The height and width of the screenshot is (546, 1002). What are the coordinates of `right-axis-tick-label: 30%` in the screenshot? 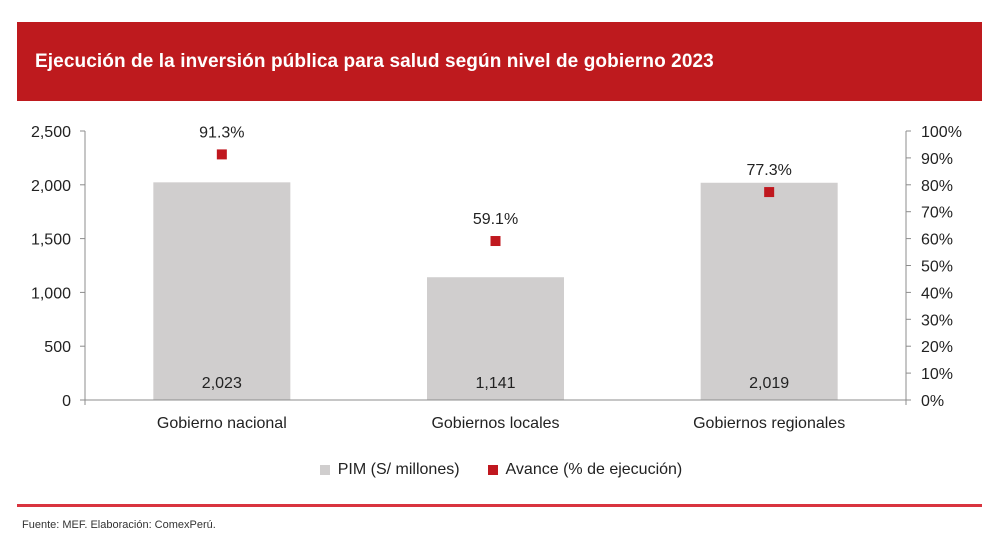 It's located at (937, 320).